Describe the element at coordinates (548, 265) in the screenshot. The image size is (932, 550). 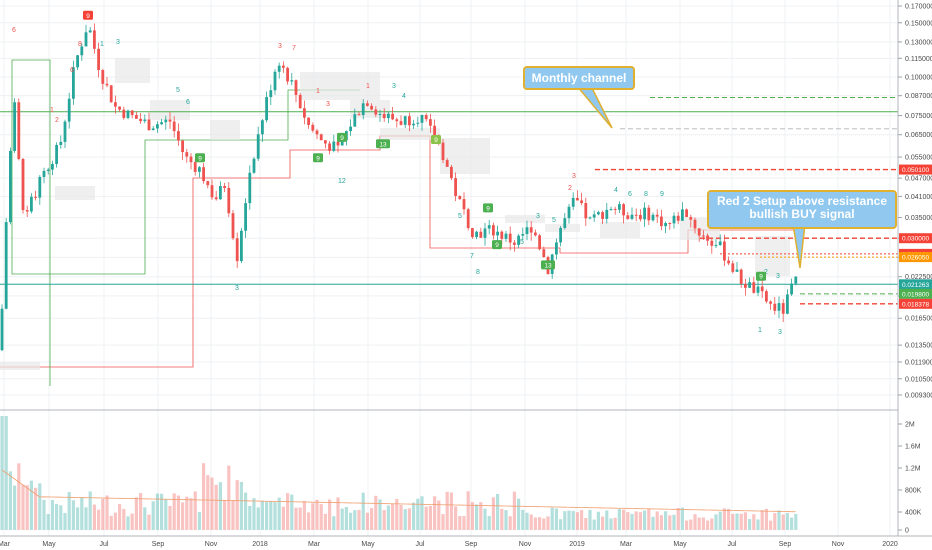
I see `td-badge-label: 13` at that location.